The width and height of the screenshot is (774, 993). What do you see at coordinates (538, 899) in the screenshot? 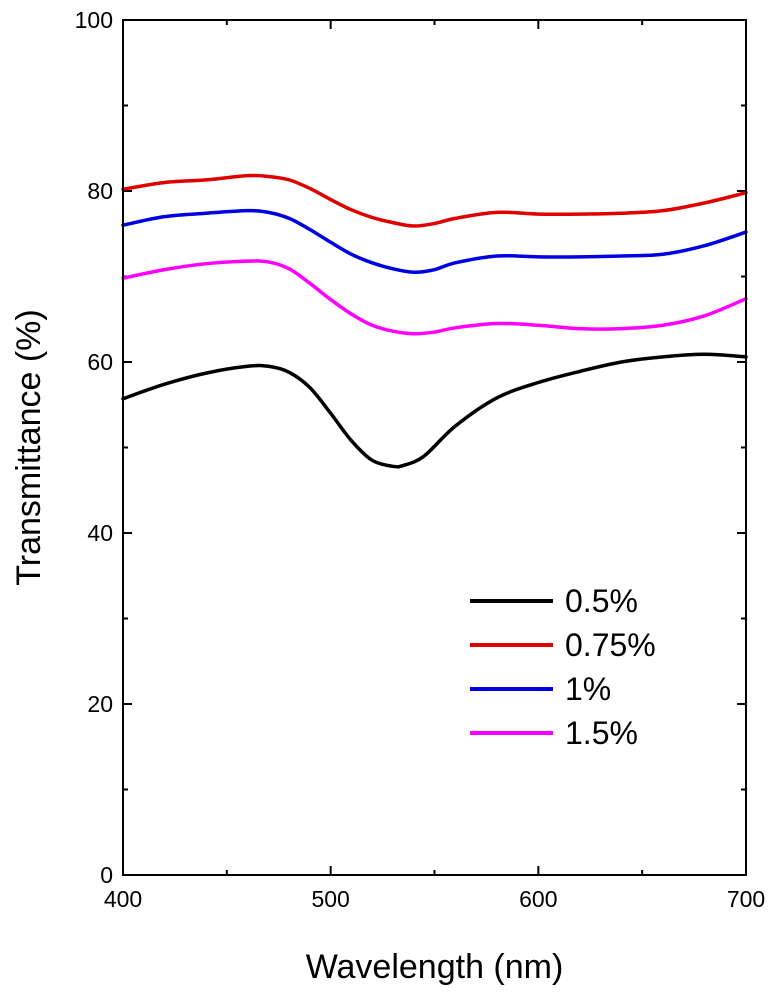
I see `x-tick-label: 600` at bounding box center [538, 899].